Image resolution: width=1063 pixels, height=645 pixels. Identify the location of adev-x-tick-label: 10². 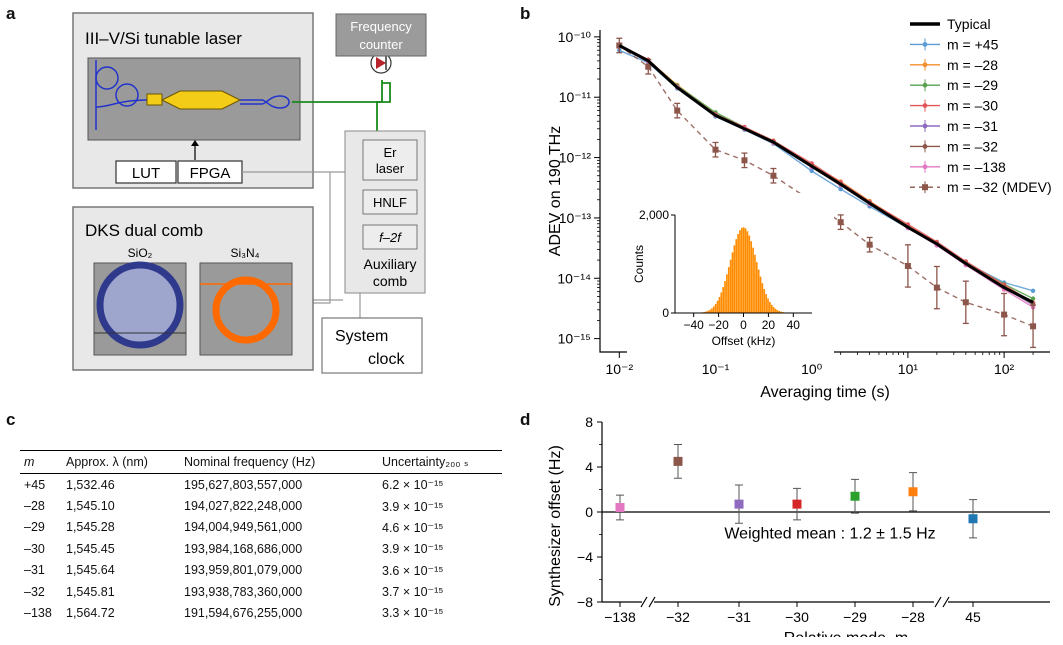
(1004, 369).